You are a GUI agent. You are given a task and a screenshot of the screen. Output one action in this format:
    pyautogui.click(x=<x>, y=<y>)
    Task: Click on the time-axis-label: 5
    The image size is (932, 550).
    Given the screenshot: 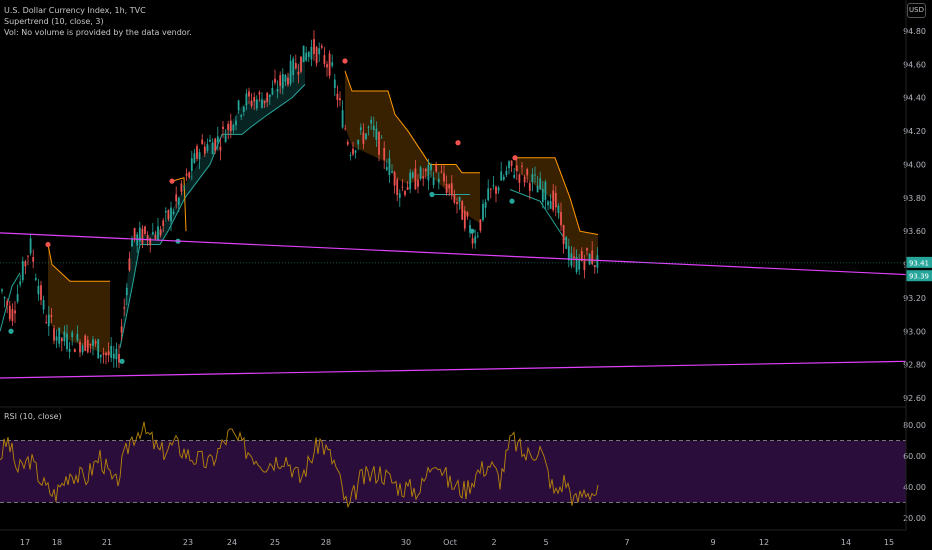 What is the action you would take?
    pyautogui.click(x=545, y=542)
    